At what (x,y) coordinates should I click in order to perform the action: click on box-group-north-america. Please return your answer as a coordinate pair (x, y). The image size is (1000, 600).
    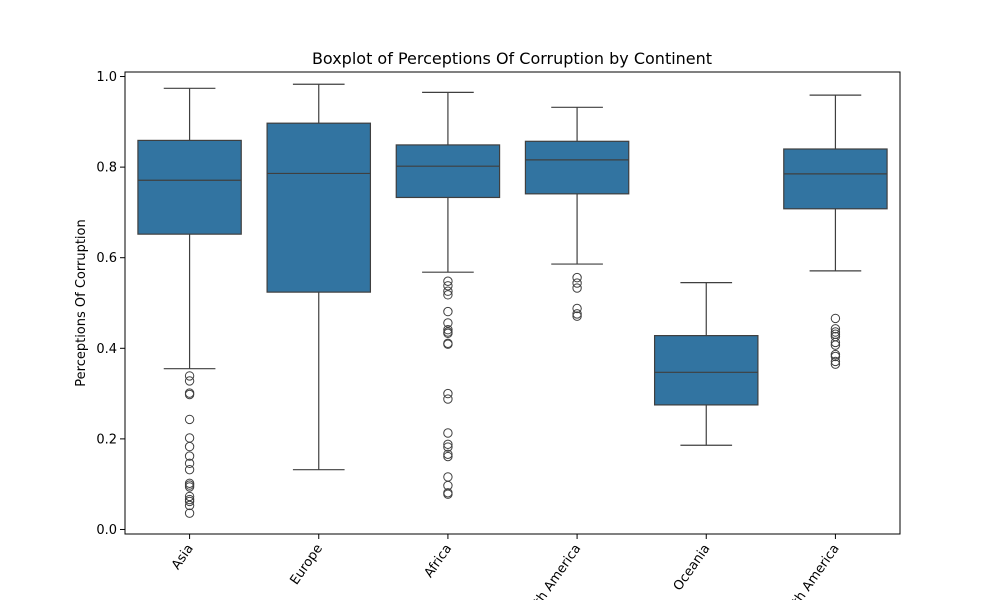
    Looking at the image, I should click on (577, 213).